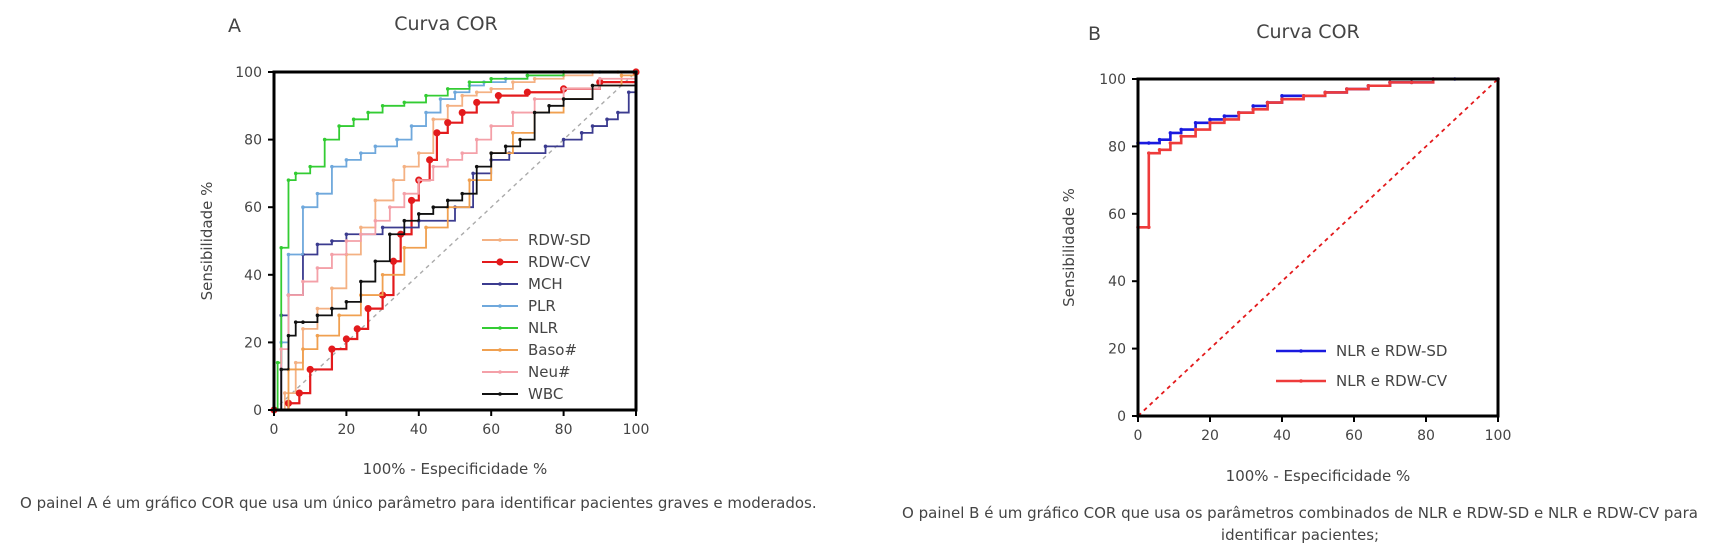 The image size is (1730, 554). What do you see at coordinates (1361, 351) in the screenshot?
I see `legend-item: NLR e RDW-SD` at bounding box center [1361, 351].